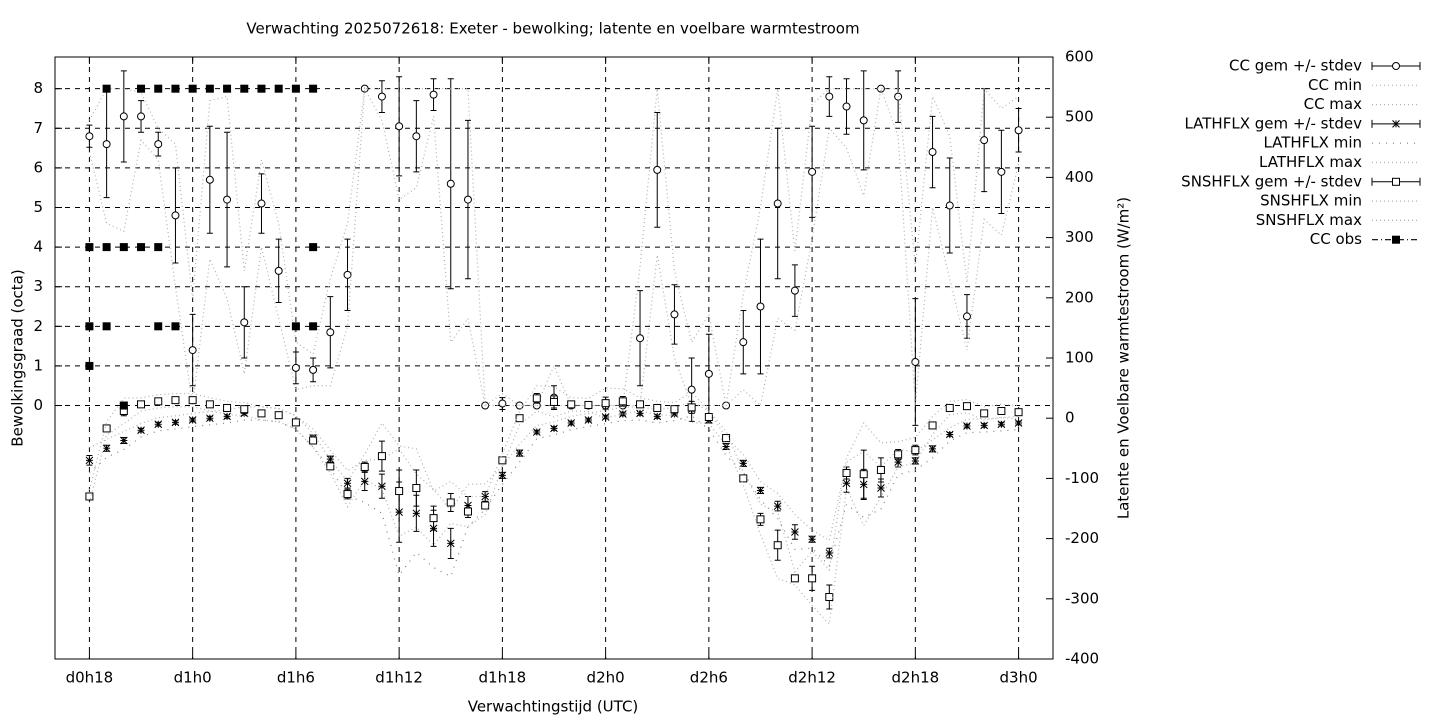 This screenshot has height=720, width=1440. I want to click on y-tick-label: 5, so click(38, 207).